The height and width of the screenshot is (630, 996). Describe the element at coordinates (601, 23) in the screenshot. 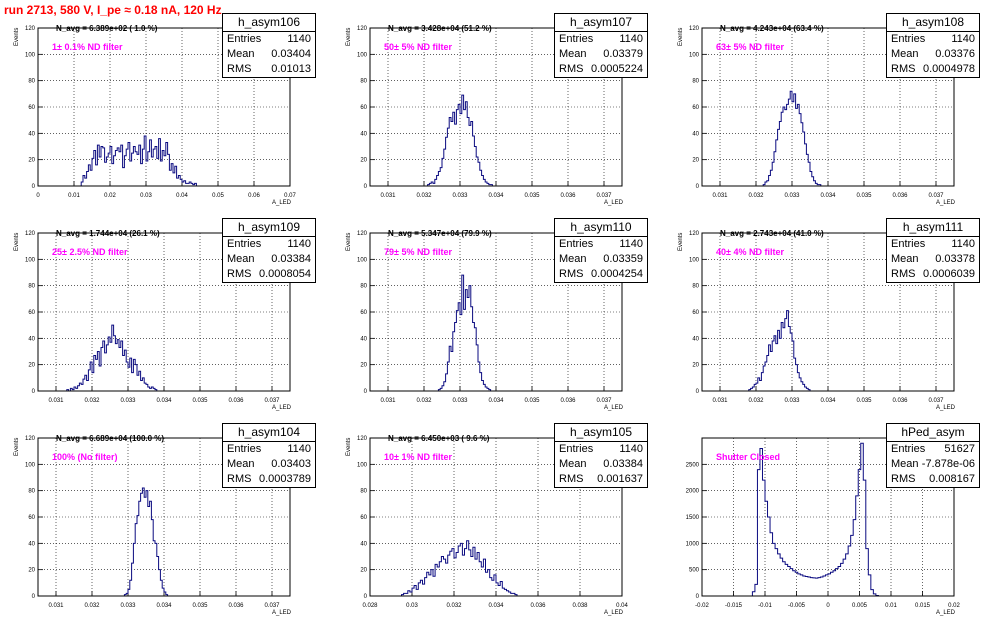

I see `stats-box-title: h_asym107` at that location.